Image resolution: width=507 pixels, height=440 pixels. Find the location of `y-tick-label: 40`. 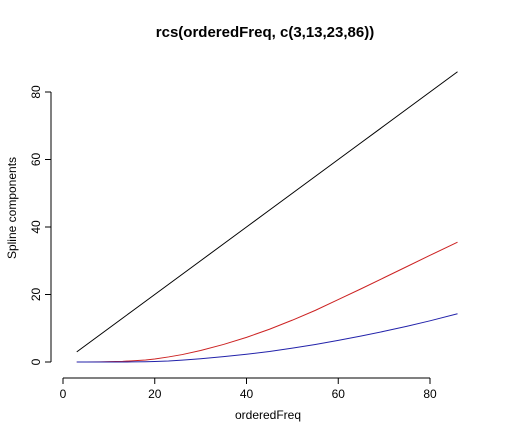

y-tick-label: 40 is located at coordinates (36, 227).